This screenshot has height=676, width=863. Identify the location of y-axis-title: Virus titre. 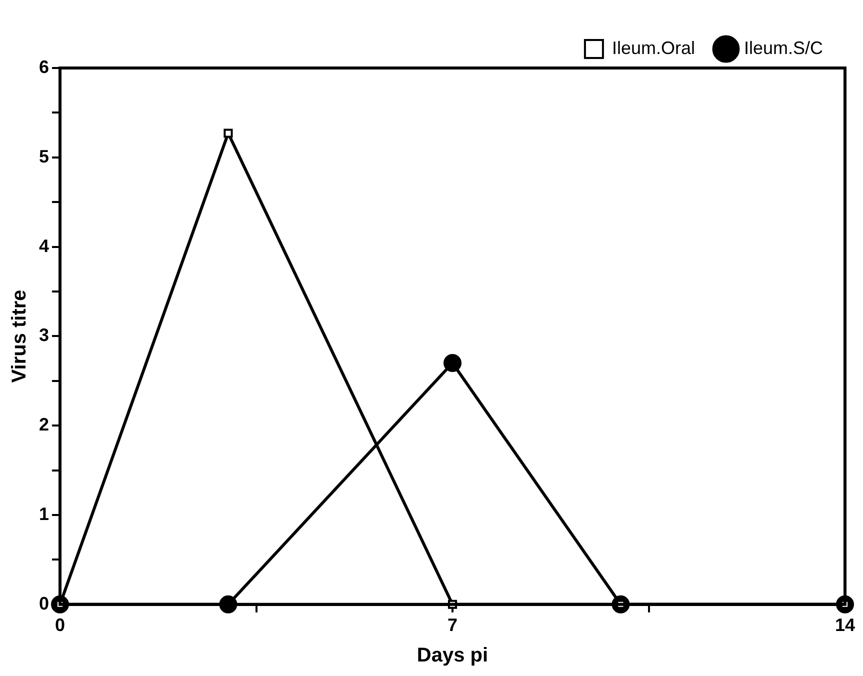
(19, 336).